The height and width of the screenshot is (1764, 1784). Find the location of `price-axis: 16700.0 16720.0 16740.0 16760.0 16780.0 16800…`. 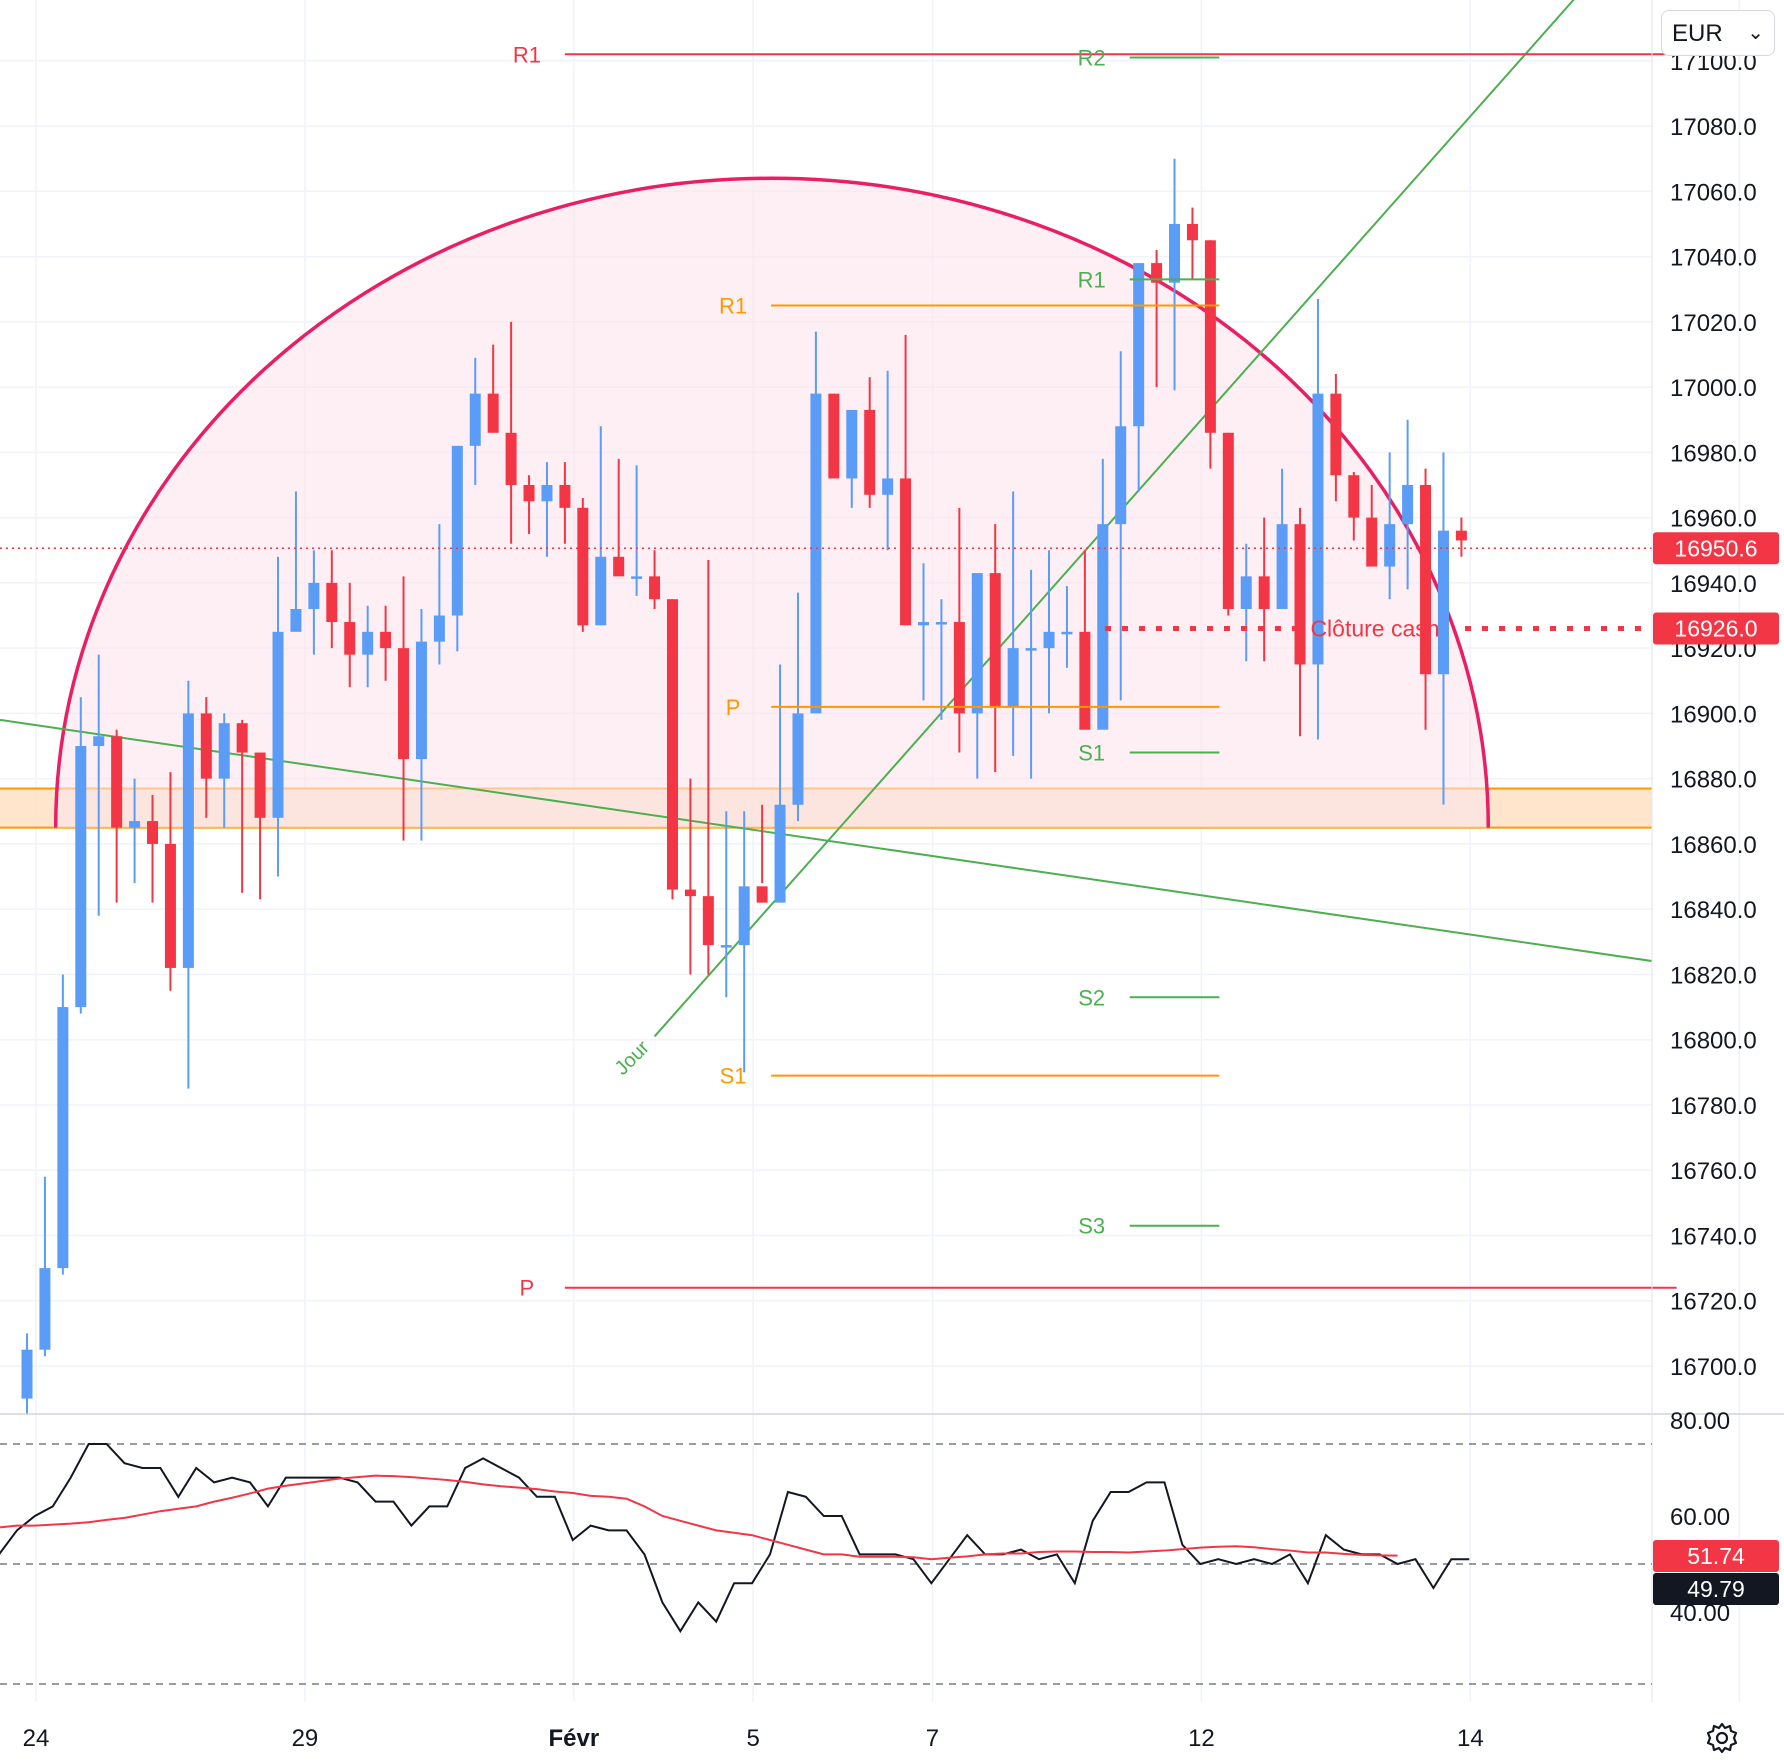

price-axis: 16700.0 16720.0 16740.0 16760.0 16780.0 16800… is located at coordinates (1713, 715).